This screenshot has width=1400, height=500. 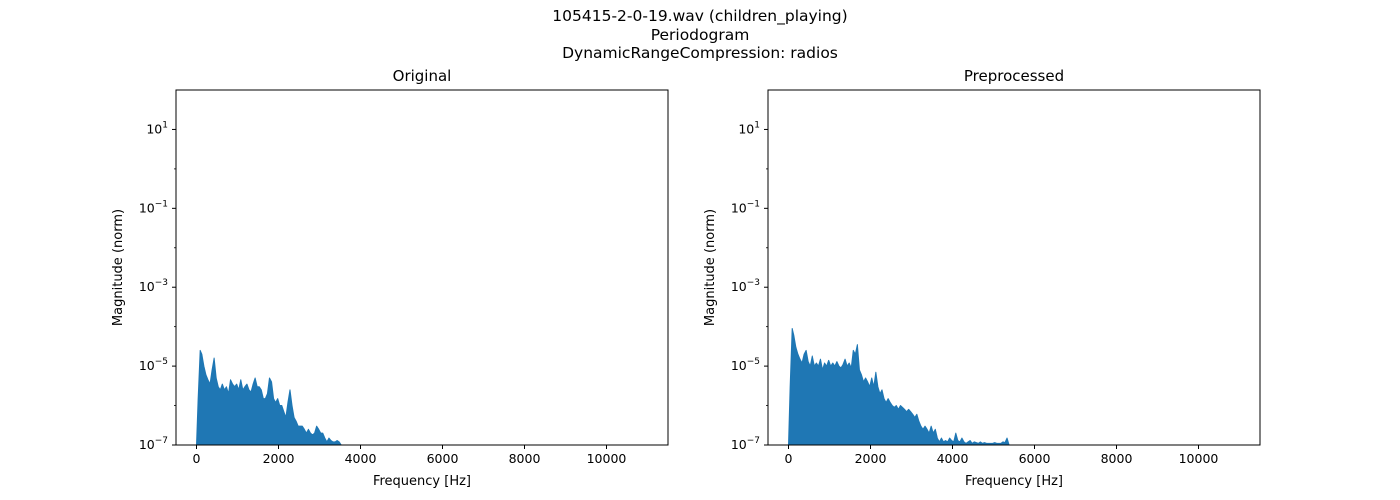 What do you see at coordinates (700, 35) in the screenshot?
I see `figure-title-line-2: Periodogram` at bounding box center [700, 35].